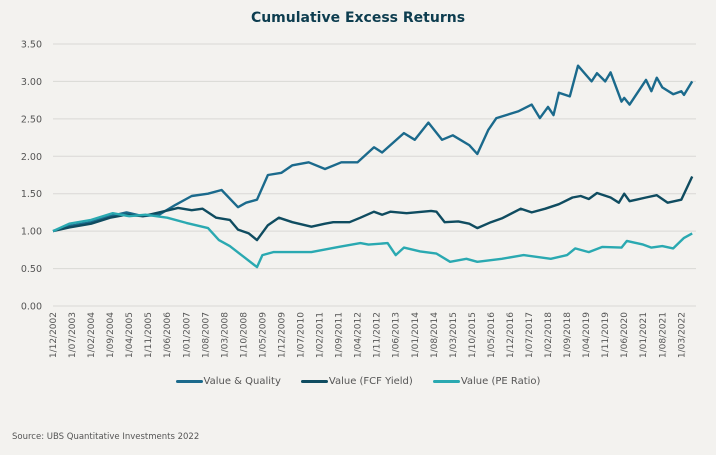  What do you see at coordinates (340, 335) in the screenshot?
I see `x-tick-label: 1/09/2011` at bounding box center [340, 335].